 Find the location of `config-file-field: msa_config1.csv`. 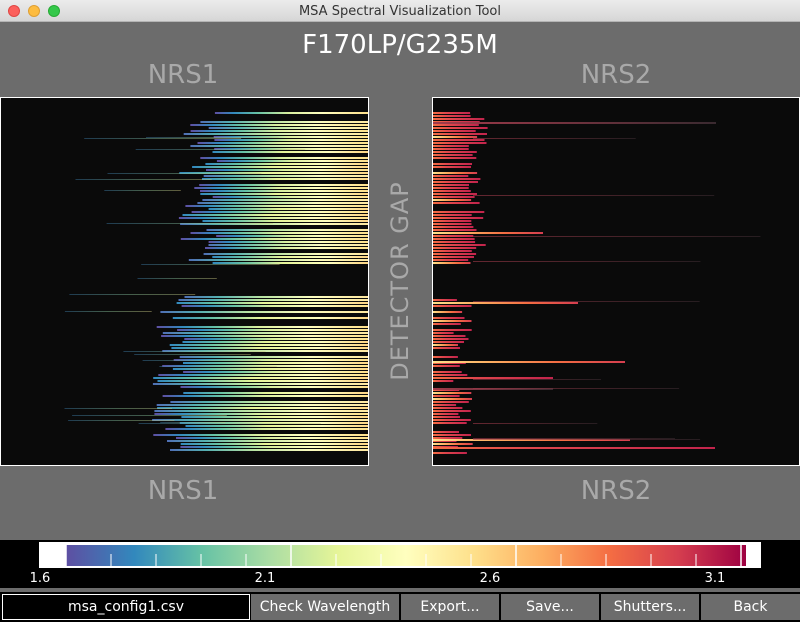

config-file-field: msa_config1.csv is located at coordinates (126, 607).